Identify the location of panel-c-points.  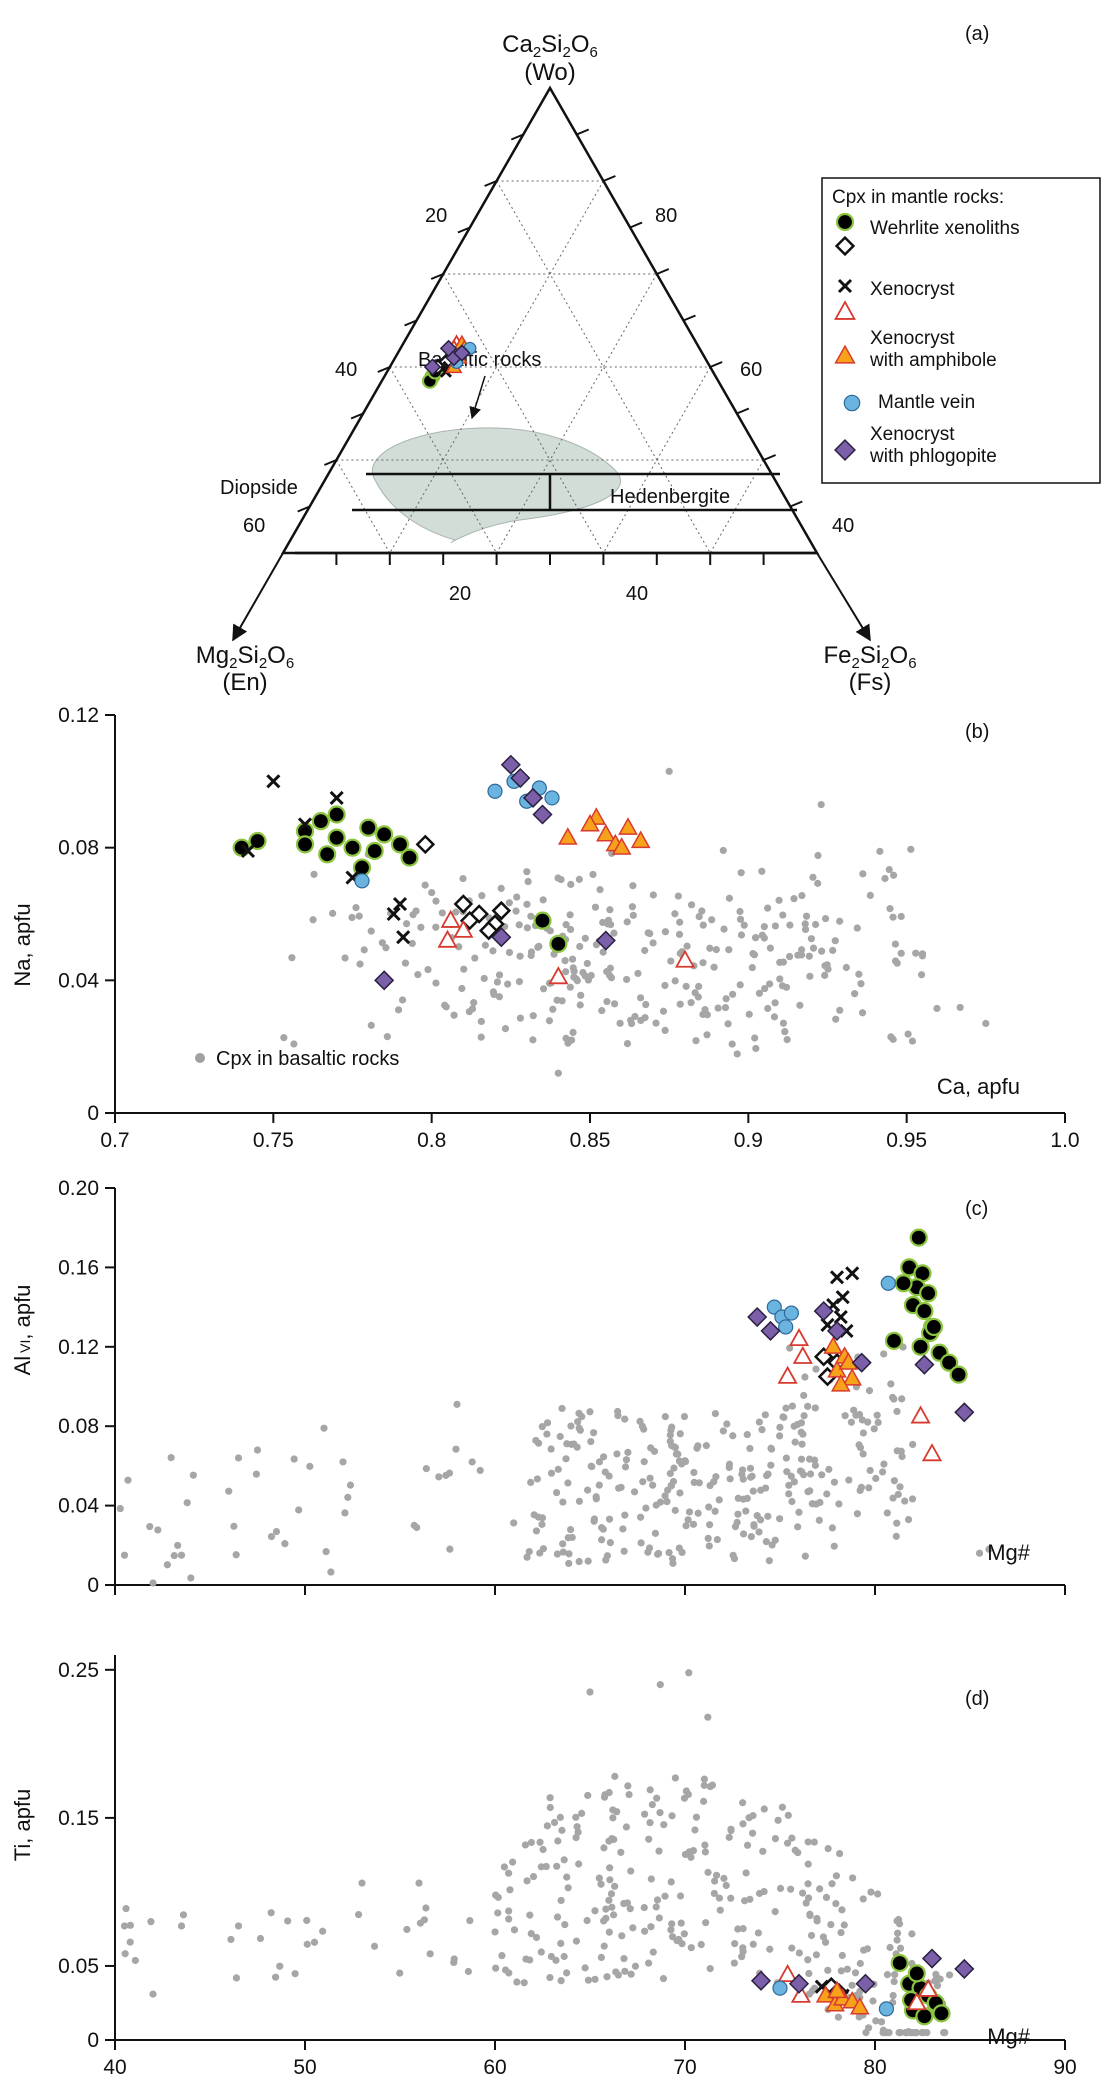
(861, 1345).